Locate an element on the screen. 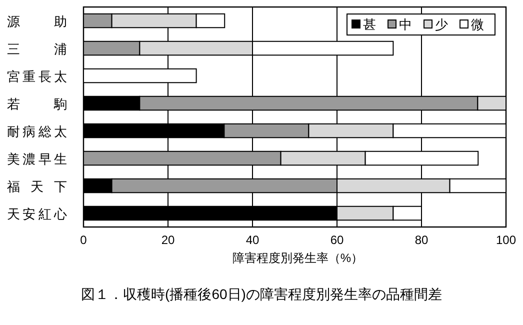 Image resolution: width=523 pixels, height=325 pixels. y-tick-label: 天安紅心 is located at coordinates (37, 214).